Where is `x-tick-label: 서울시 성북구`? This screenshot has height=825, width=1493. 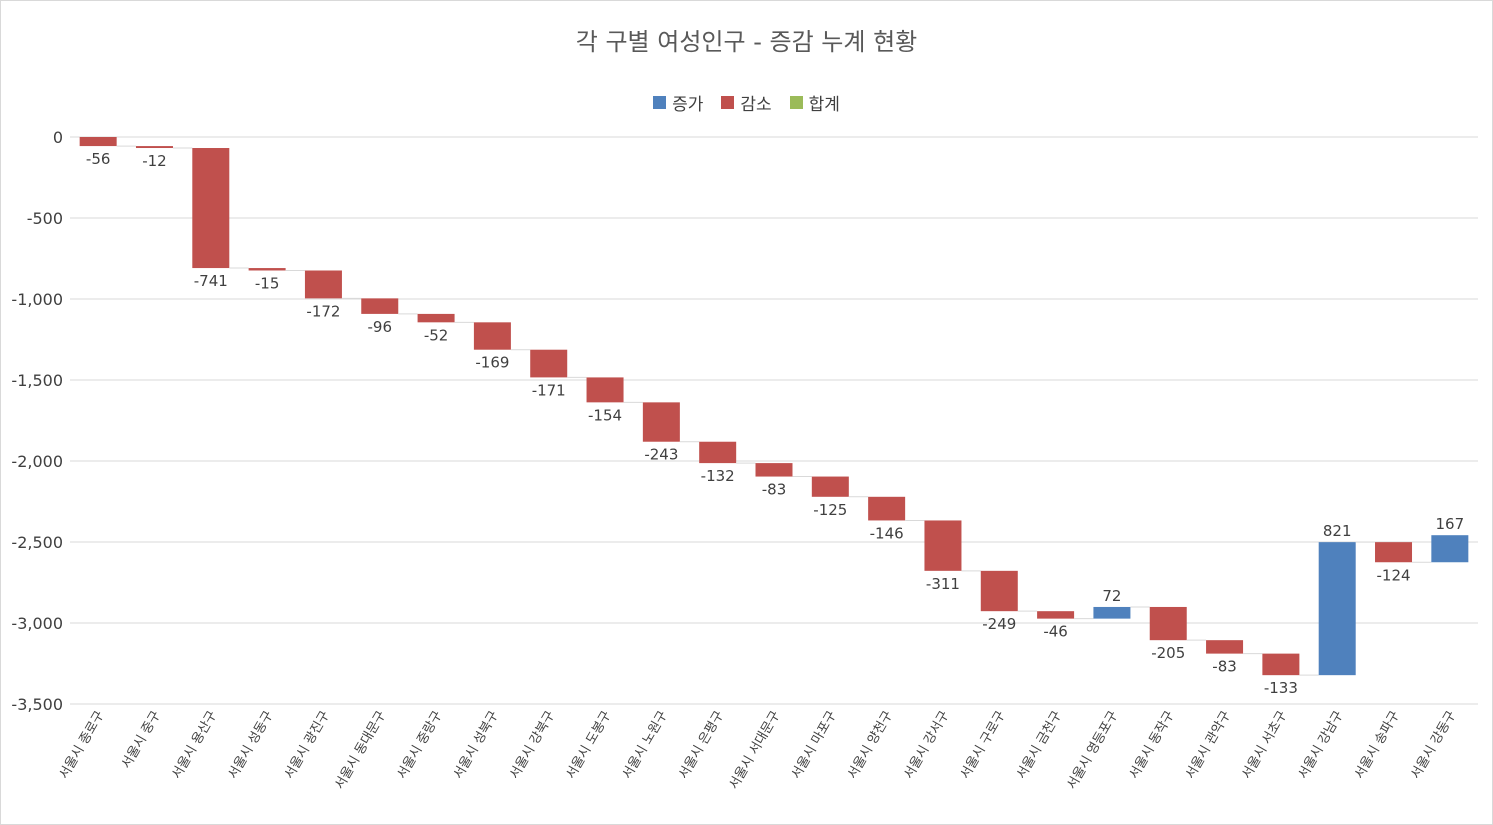
x-tick-label: 서울시 성북구 is located at coordinates (476, 744).